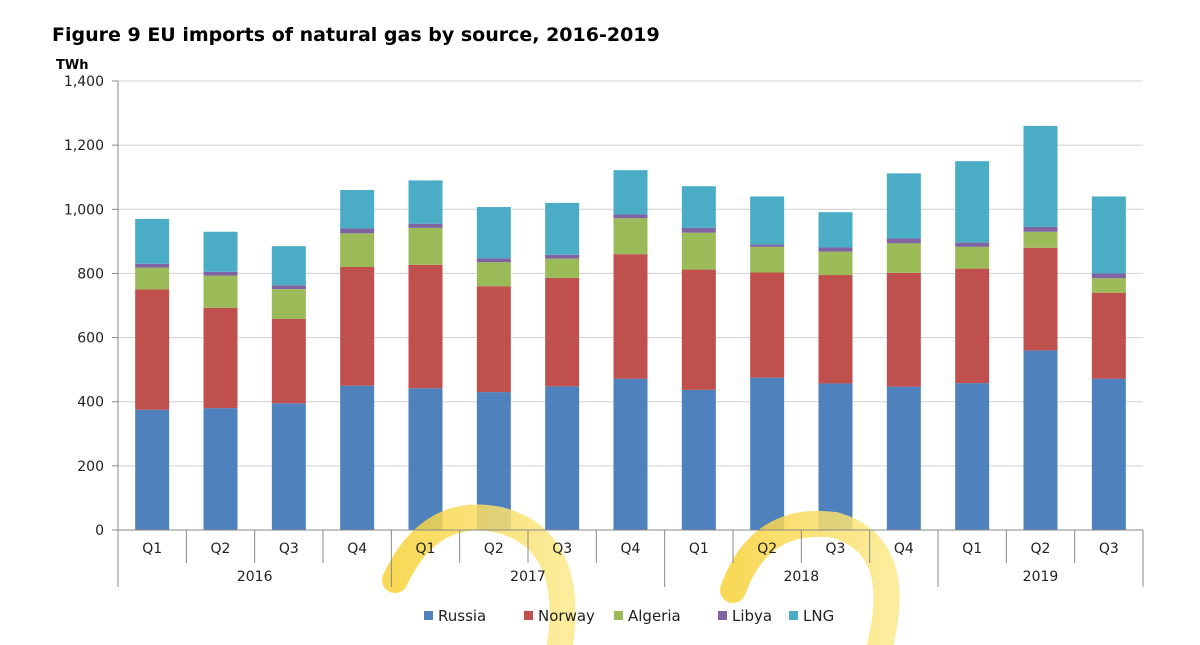  What do you see at coordinates (802, 577) in the screenshot?
I see `year-label: 2018` at bounding box center [802, 577].